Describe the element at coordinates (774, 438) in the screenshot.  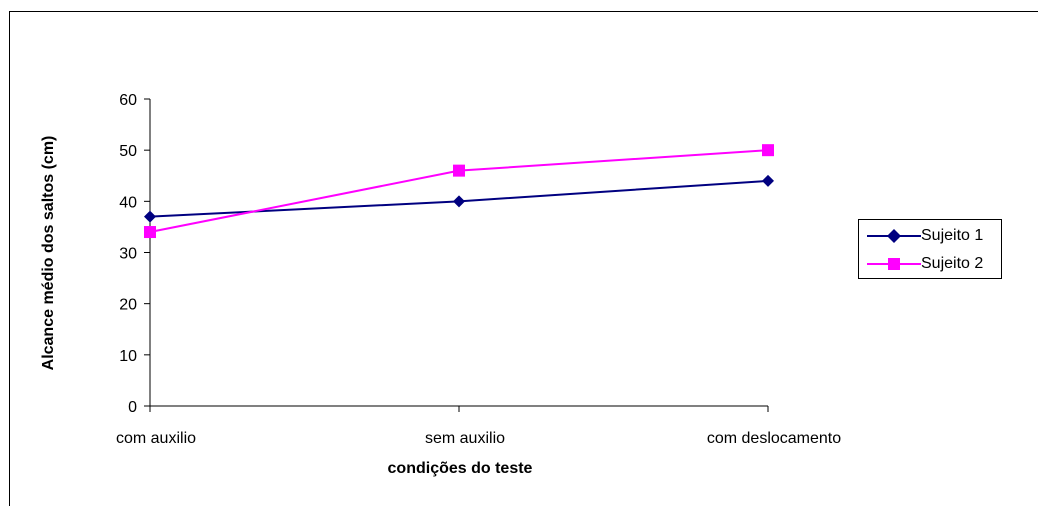
I see `x-tick-label-2: com deslocamento` at that location.